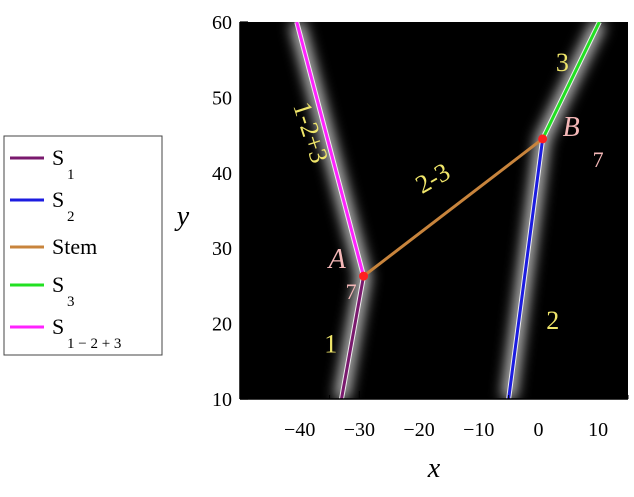  Describe the element at coordinates (299, 430) in the screenshot. I see `x-tick-label: −40` at that location.